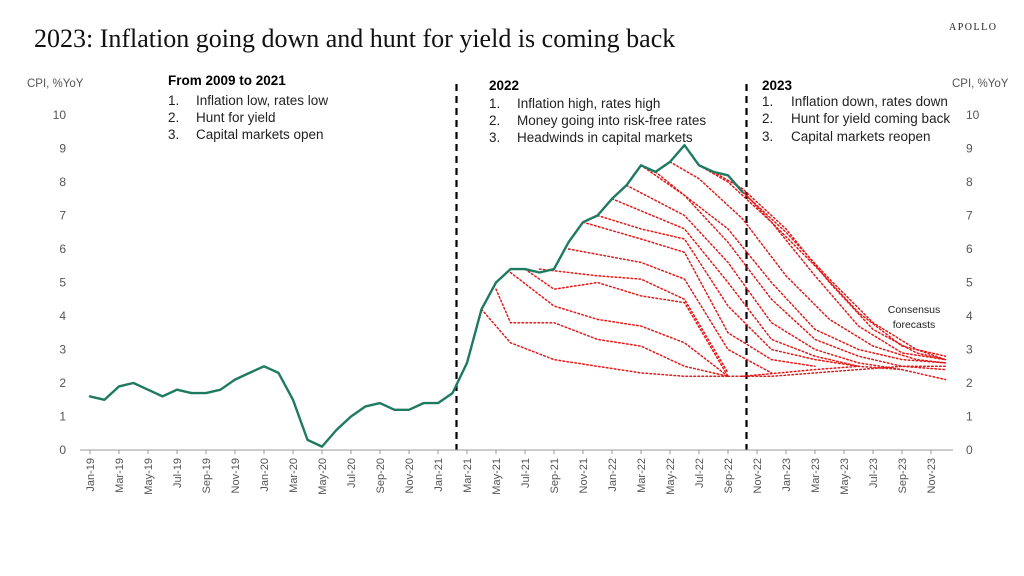  What do you see at coordinates (91, 475) in the screenshot?
I see `x-tick-label: Jan-19` at bounding box center [91, 475].